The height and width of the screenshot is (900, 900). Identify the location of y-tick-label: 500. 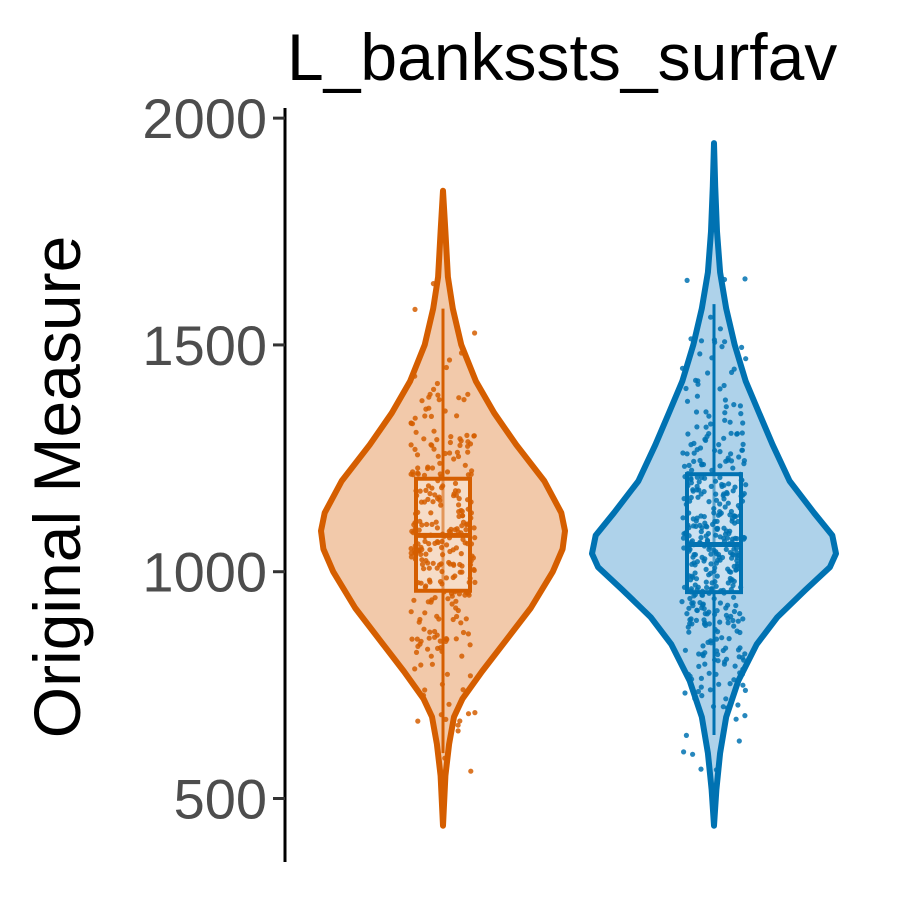
(220, 799).